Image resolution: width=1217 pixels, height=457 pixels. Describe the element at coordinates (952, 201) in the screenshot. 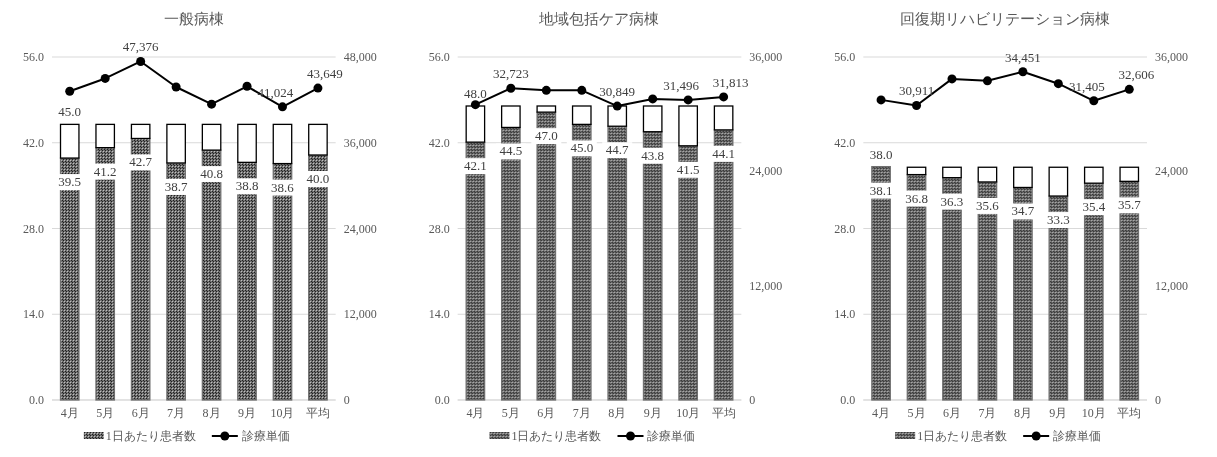

I see `data-label: 36.3` at that location.